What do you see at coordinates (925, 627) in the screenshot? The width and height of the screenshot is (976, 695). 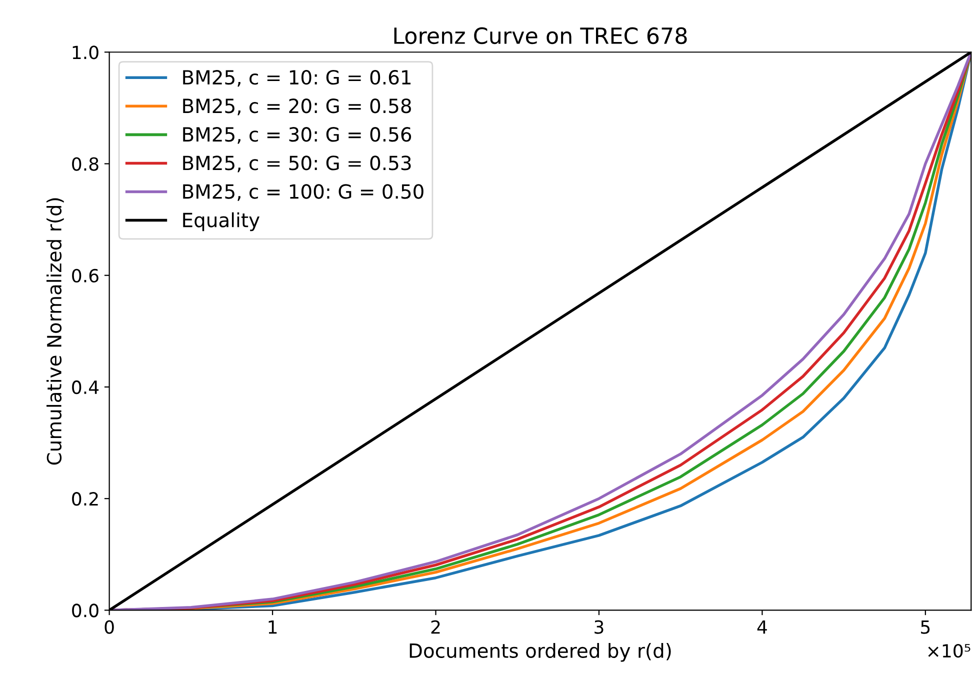 I see `x-tick-label: 5` at bounding box center [925, 627].